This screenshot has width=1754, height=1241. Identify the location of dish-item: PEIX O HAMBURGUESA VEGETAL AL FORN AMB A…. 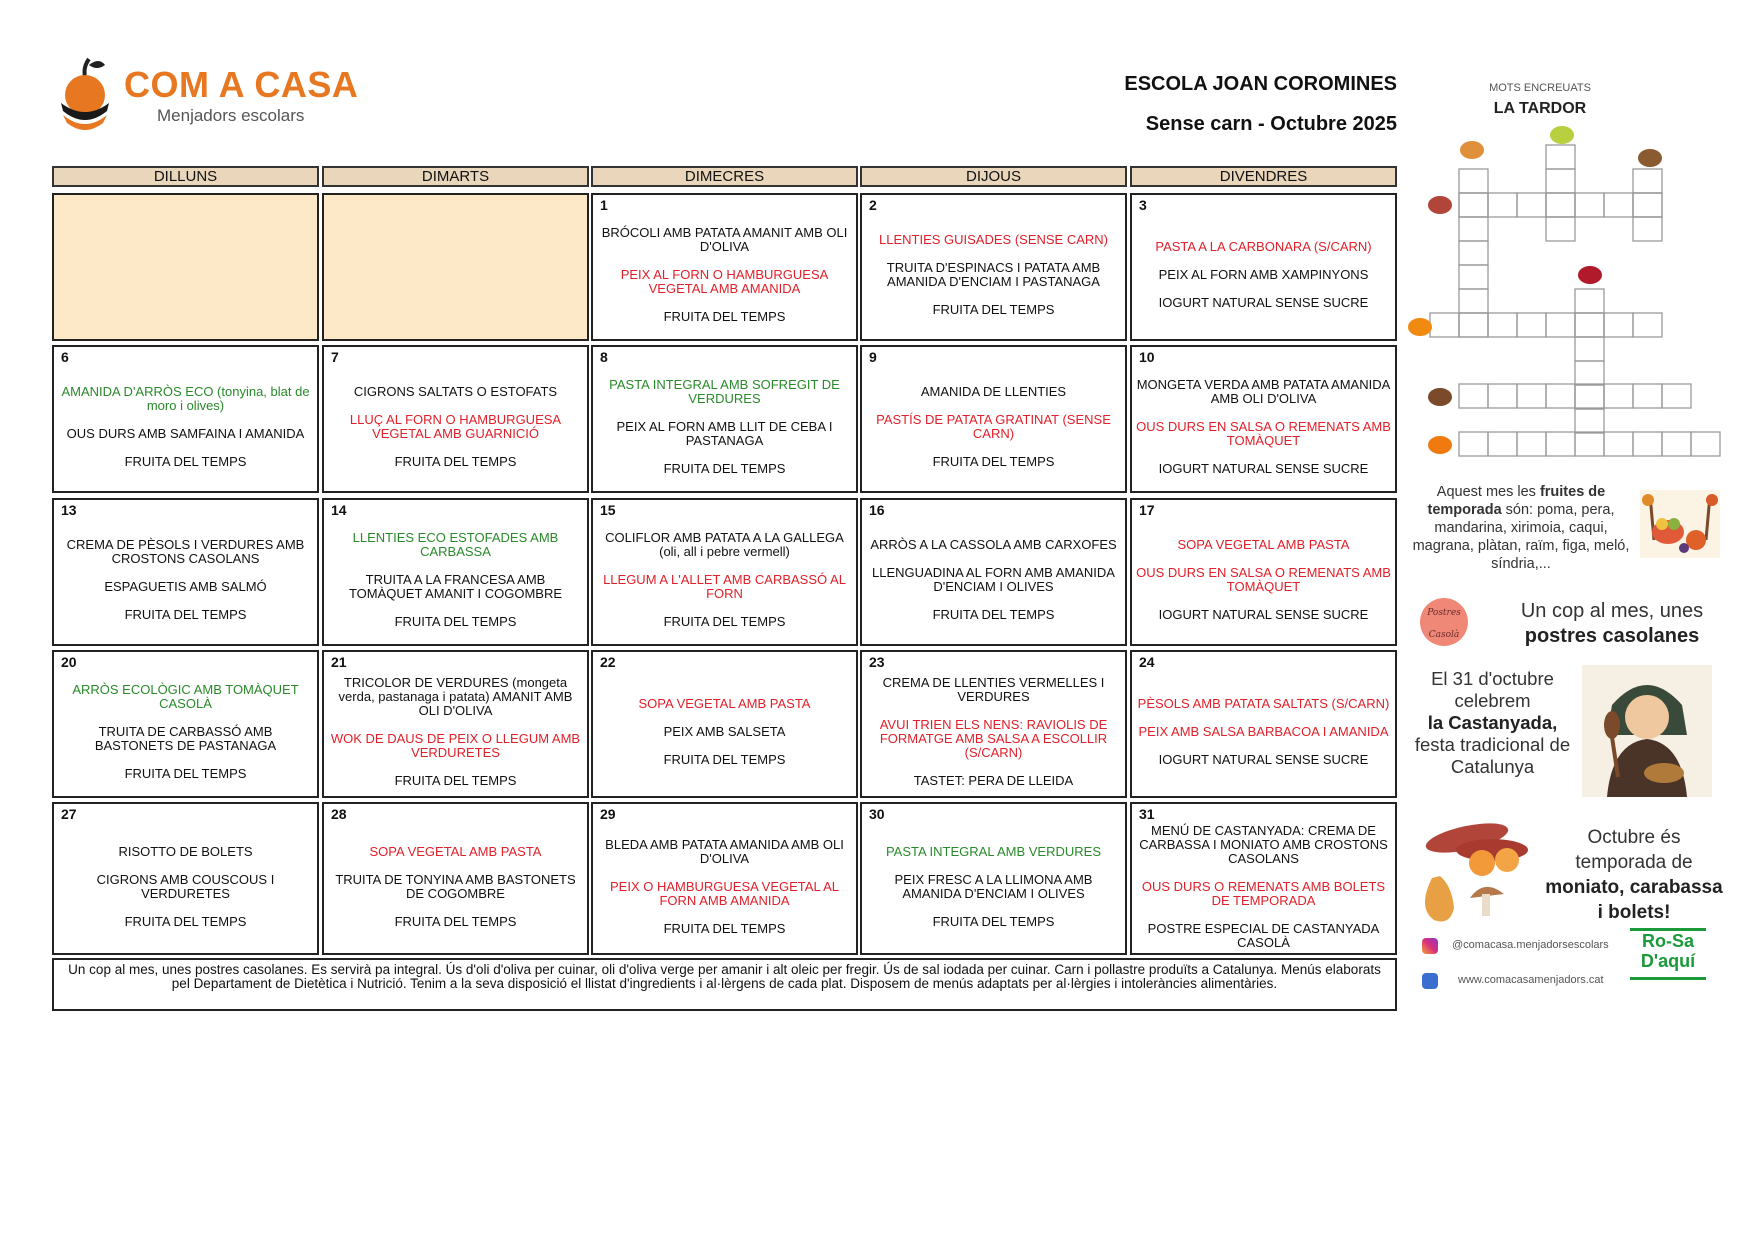
(724, 893).